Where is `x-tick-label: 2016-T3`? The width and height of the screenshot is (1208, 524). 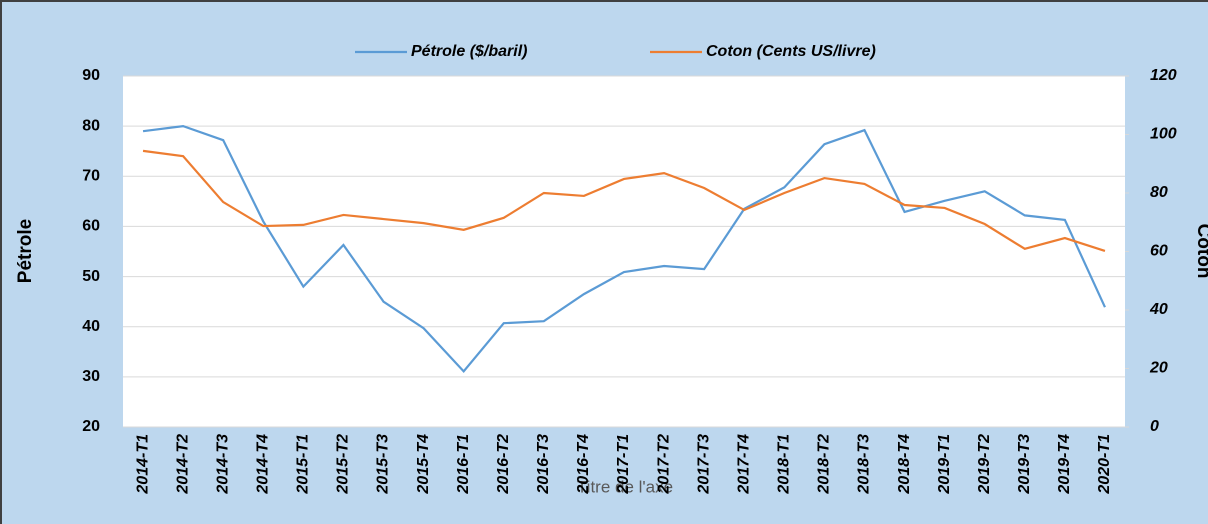
x-tick-label: 2016-T3 is located at coordinates (543, 464).